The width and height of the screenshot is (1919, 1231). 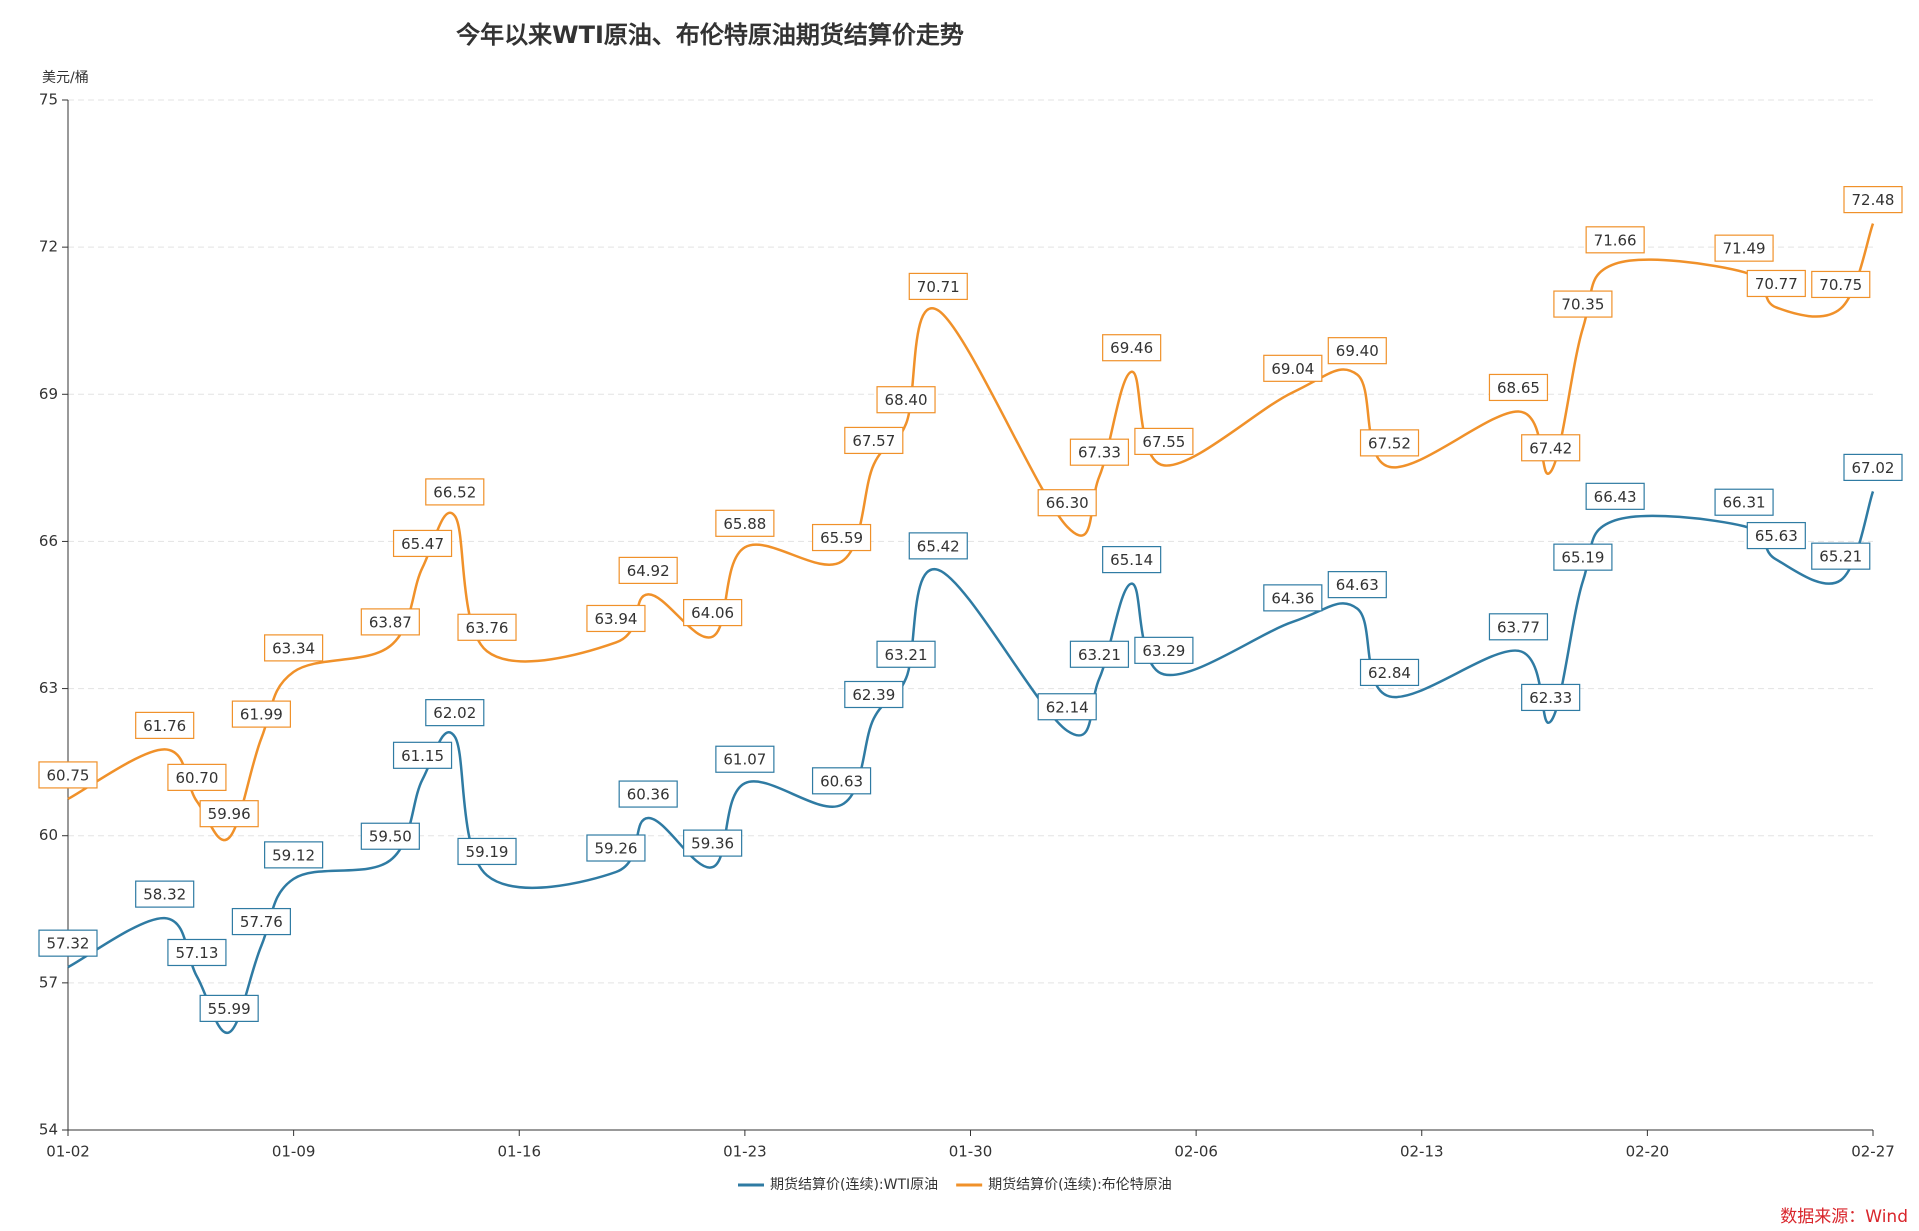 I want to click on y-tick-label: 54, so click(x=48, y=1130).